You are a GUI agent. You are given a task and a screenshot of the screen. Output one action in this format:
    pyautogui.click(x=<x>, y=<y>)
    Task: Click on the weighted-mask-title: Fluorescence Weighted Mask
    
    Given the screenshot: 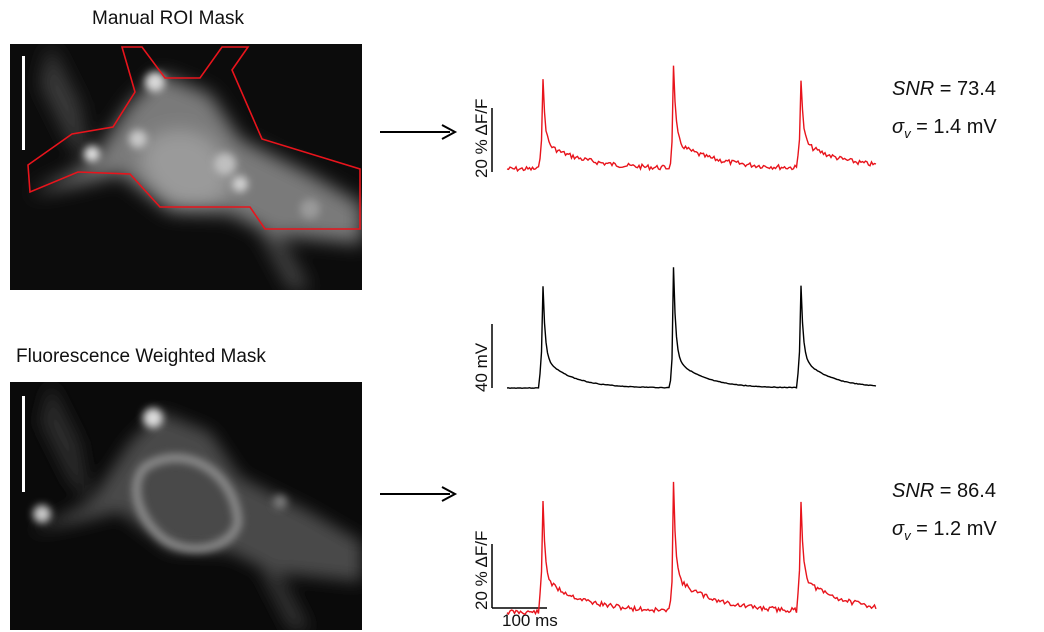 What is the action you would take?
    pyautogui.click(x=141, y=356)
    